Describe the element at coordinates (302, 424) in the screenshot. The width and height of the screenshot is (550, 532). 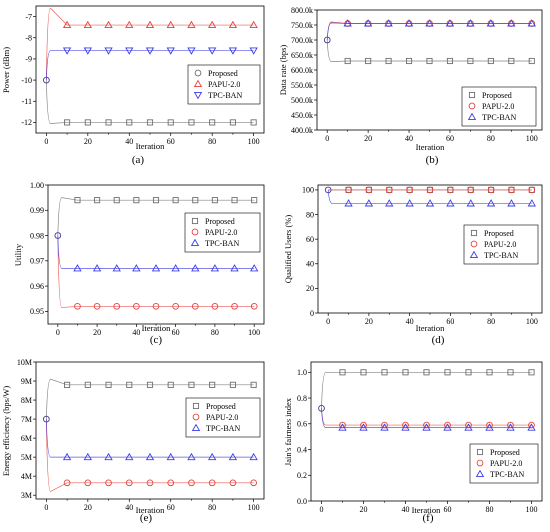
I see `y-tick-label: 0.6` at that location.